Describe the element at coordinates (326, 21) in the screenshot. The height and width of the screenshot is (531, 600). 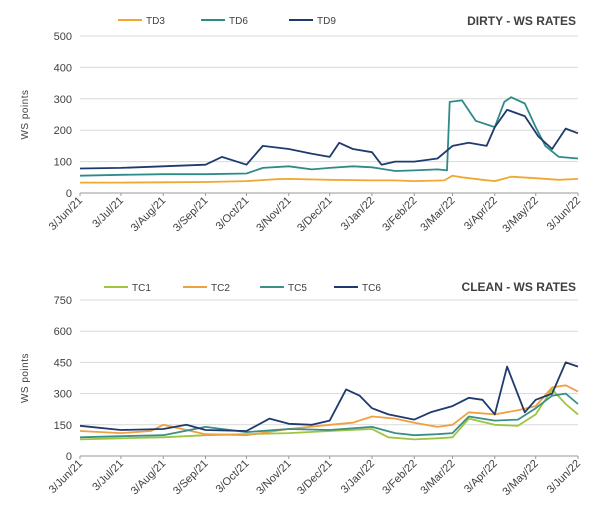
I see `legend-label-td9: TD9` at that location.